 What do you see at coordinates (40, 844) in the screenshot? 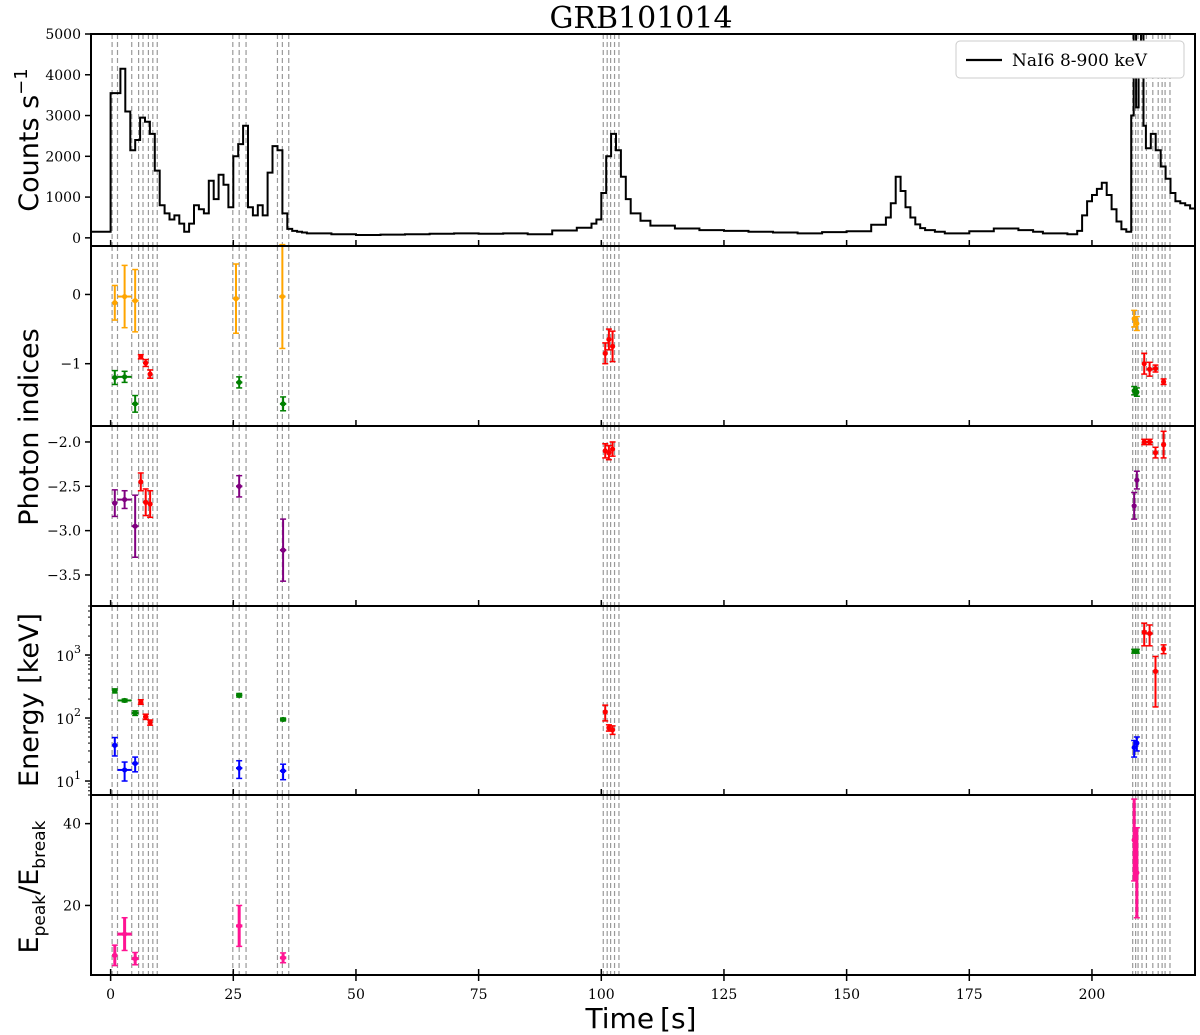
I see `ylabel-ratio-sub2: break` at bounding box center [40, 844].